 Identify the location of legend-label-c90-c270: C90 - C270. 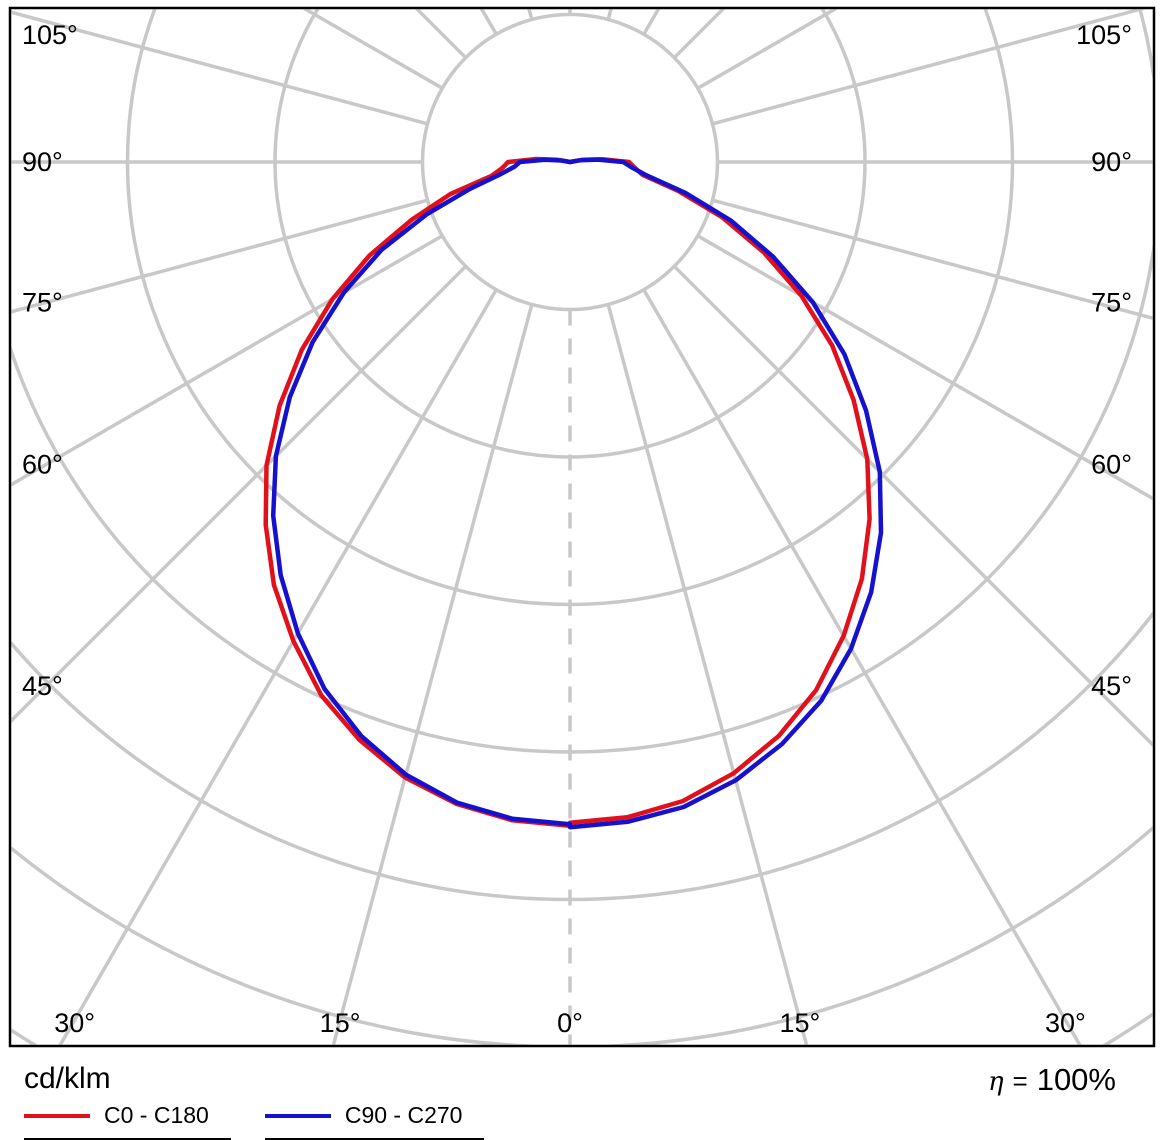
(403, 1115).